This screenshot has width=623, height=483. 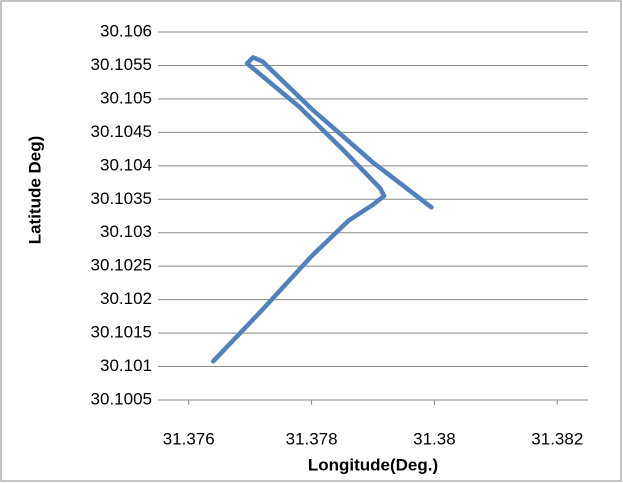 What do you see at coordinates (126, 164) in the screenshot?
I see `y-tick-label: 30.104` at bounding box center [126, 164].